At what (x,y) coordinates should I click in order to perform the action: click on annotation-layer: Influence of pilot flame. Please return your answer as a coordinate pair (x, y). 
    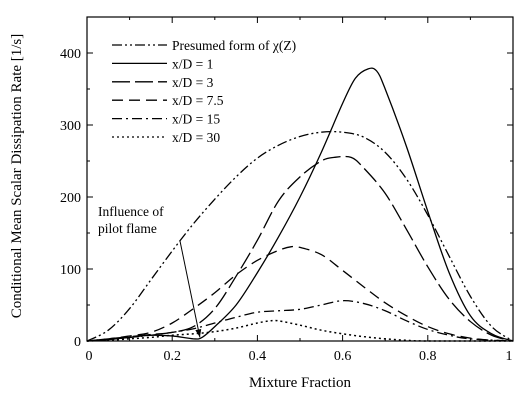
    Looking at the image, I should click on (150, 271).